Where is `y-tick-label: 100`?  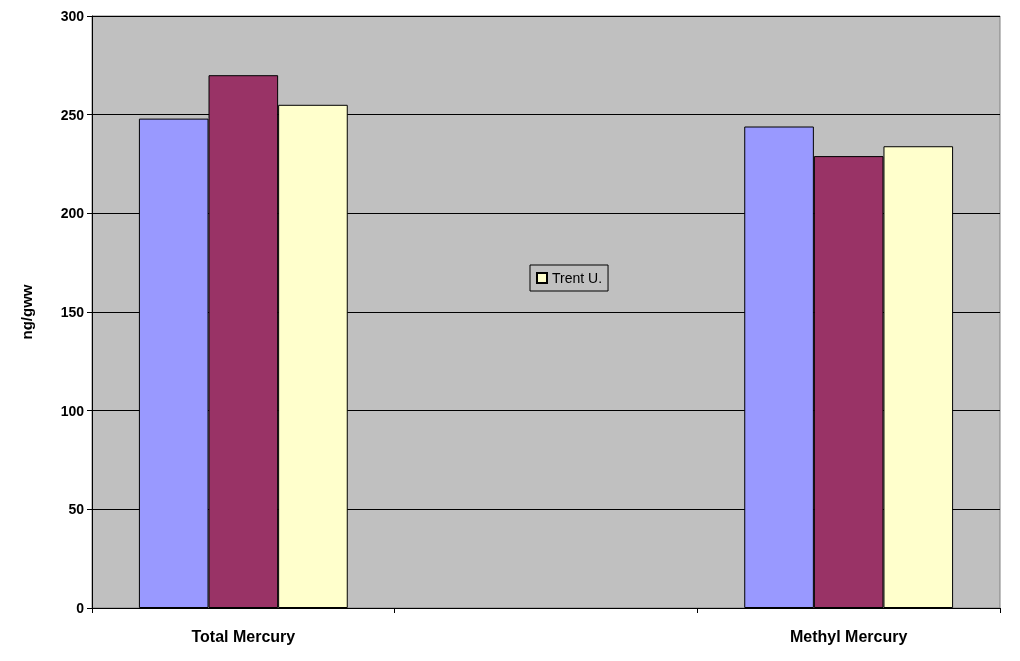
y-tick-label: 100 is located at coordinates (72, 410).